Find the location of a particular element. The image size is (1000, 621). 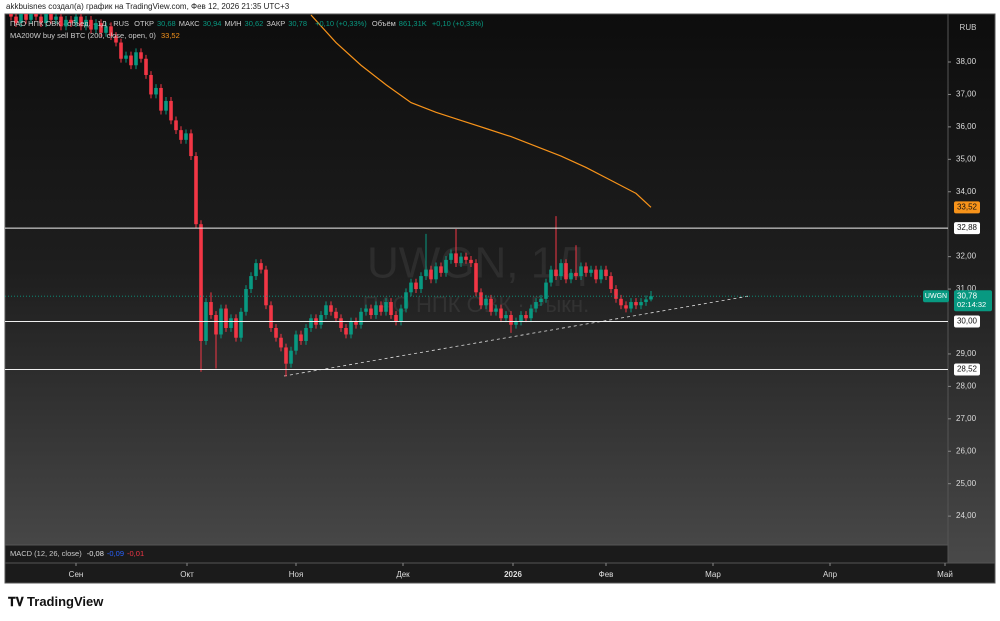

footer-text: TradingView is located at coordinates (65, 601).